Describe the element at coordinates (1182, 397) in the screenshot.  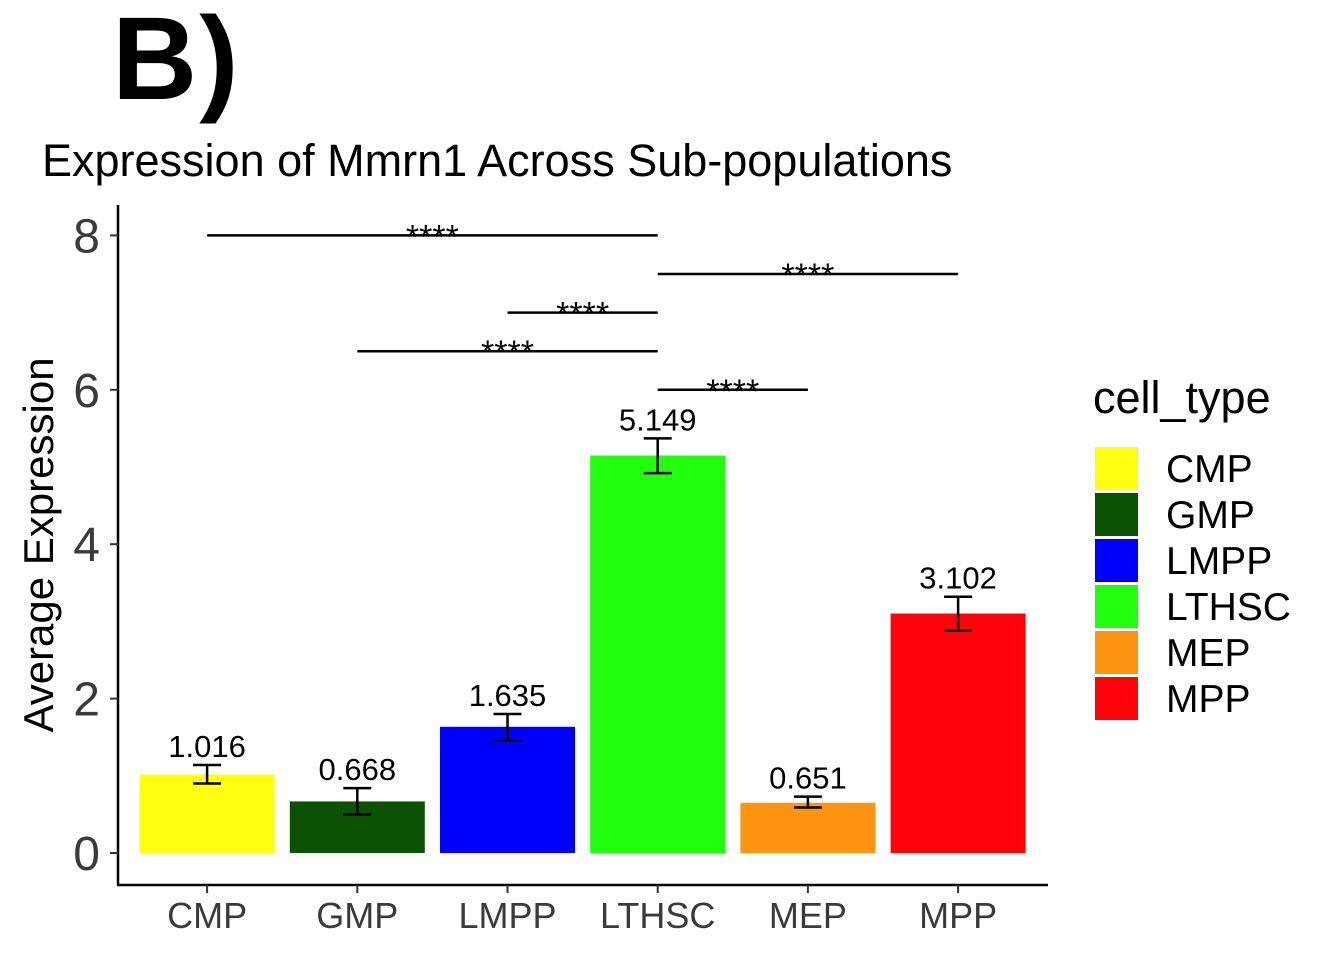
I see `legend-title: cell_type` at that location.